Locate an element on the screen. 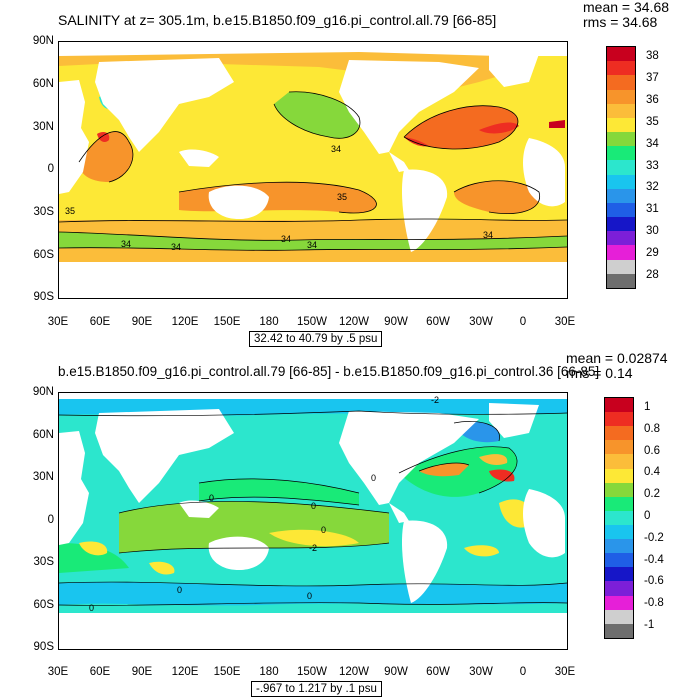 The width and height of the screenshot is (700, 700). arabian-sea-saline is located at coordinates (106, 156).